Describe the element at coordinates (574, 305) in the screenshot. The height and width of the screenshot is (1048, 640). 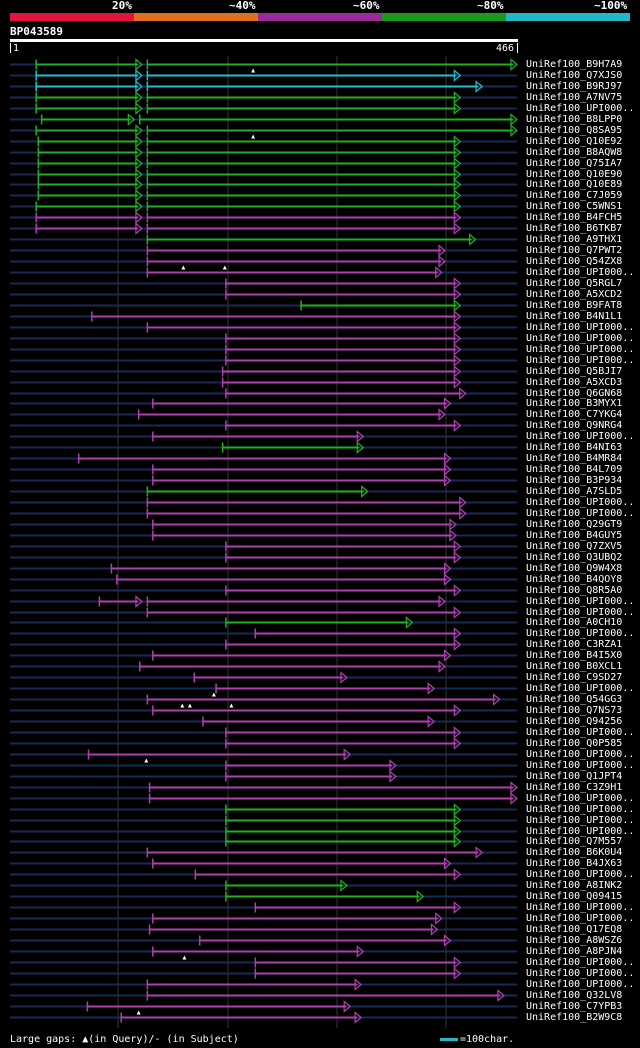
I see `hit-label: UniRef100_B9FAT8` at that location.